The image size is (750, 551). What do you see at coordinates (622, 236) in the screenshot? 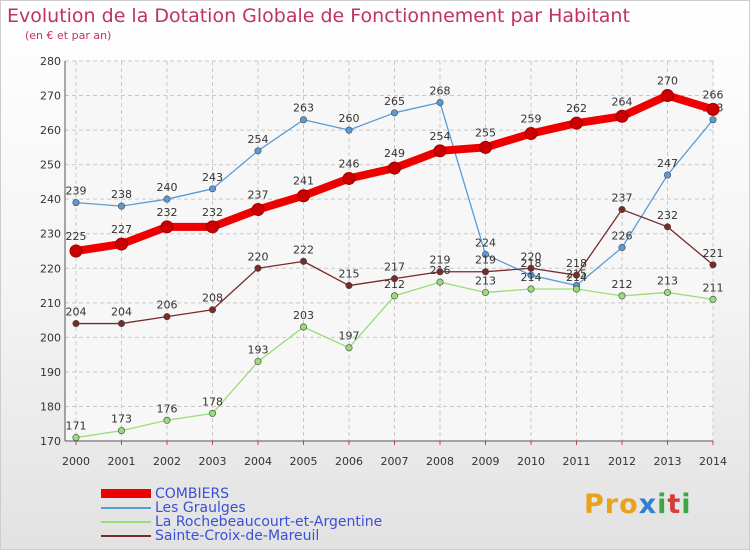
I see `data-label-les-graulges: 226` at bounding box center [622, 236].